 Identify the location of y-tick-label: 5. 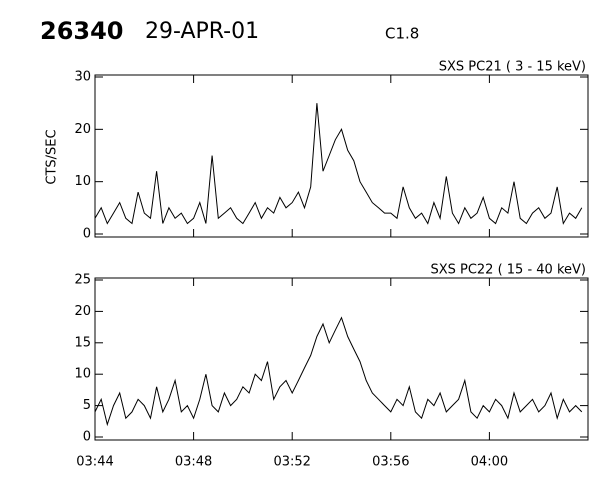
(87, 405).